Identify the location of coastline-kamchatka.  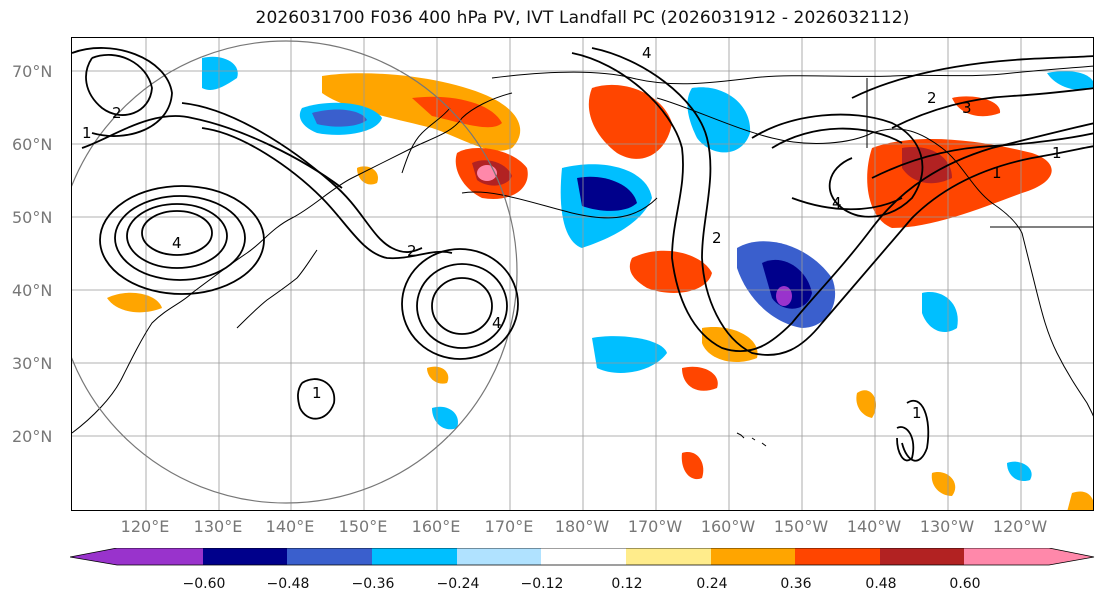
(426, 140).